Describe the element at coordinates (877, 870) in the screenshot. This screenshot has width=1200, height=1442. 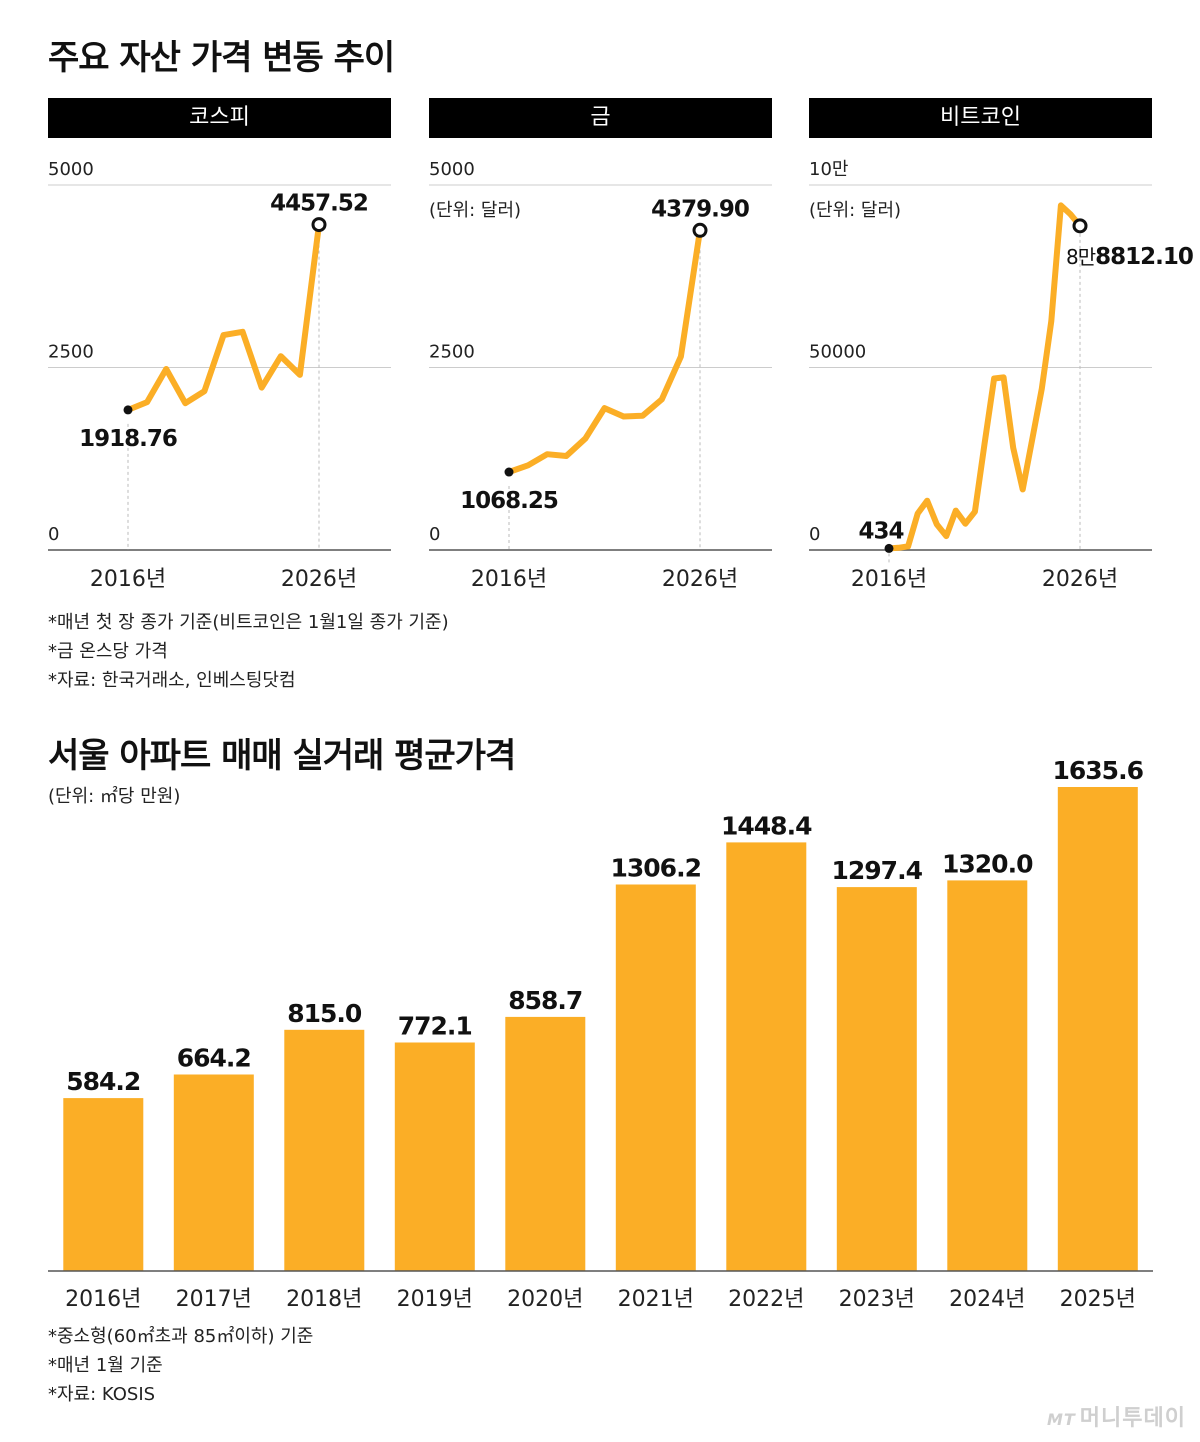
I see `apartment-bar-value-label: 1297.4` at that location.